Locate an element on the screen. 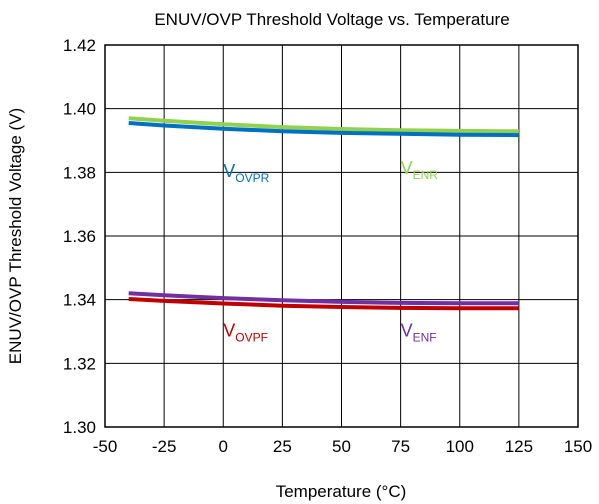 This screenshot has height=504, width=599. x-tick-label: 150 is located at coordinates (578, 446).